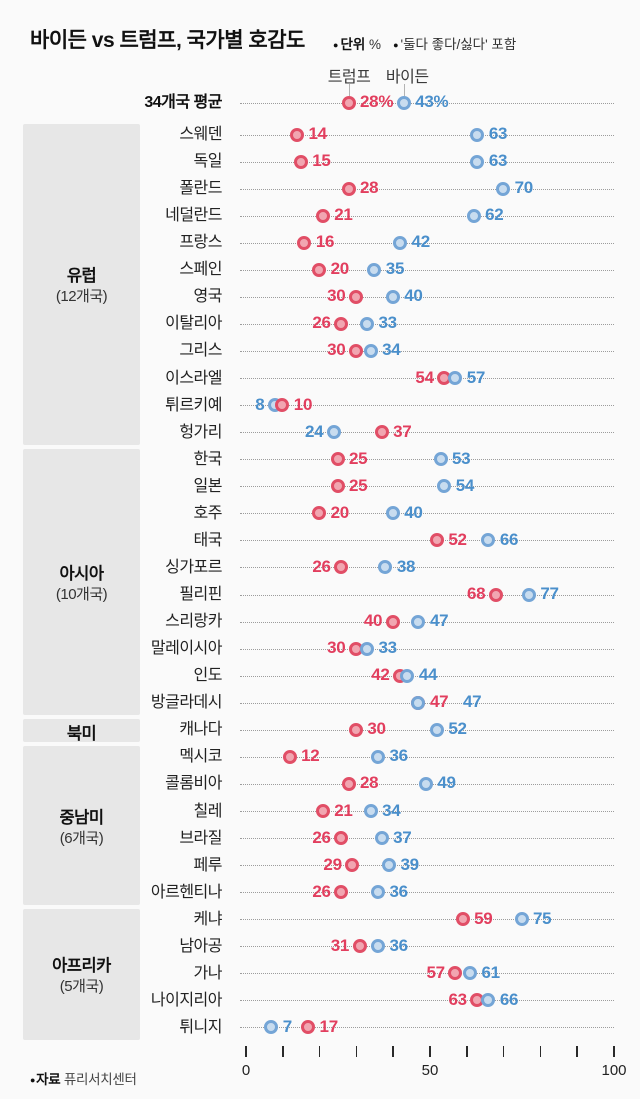  Describe the element at coordinates (369, 188) in the screenshot. I see `trump-value: 28` at that location.